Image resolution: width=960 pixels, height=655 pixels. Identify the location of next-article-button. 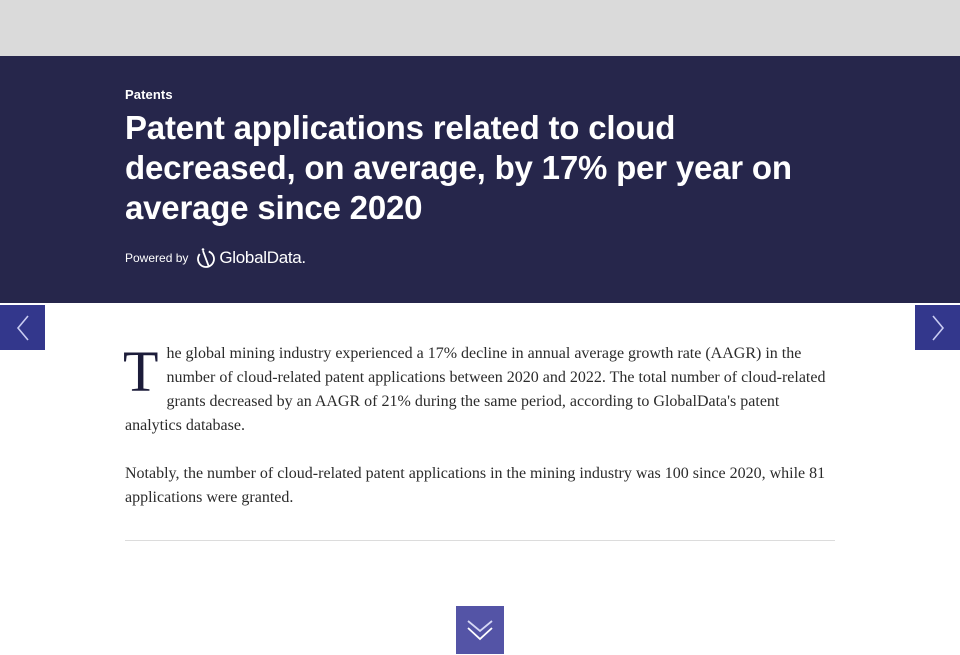
(937, 327).